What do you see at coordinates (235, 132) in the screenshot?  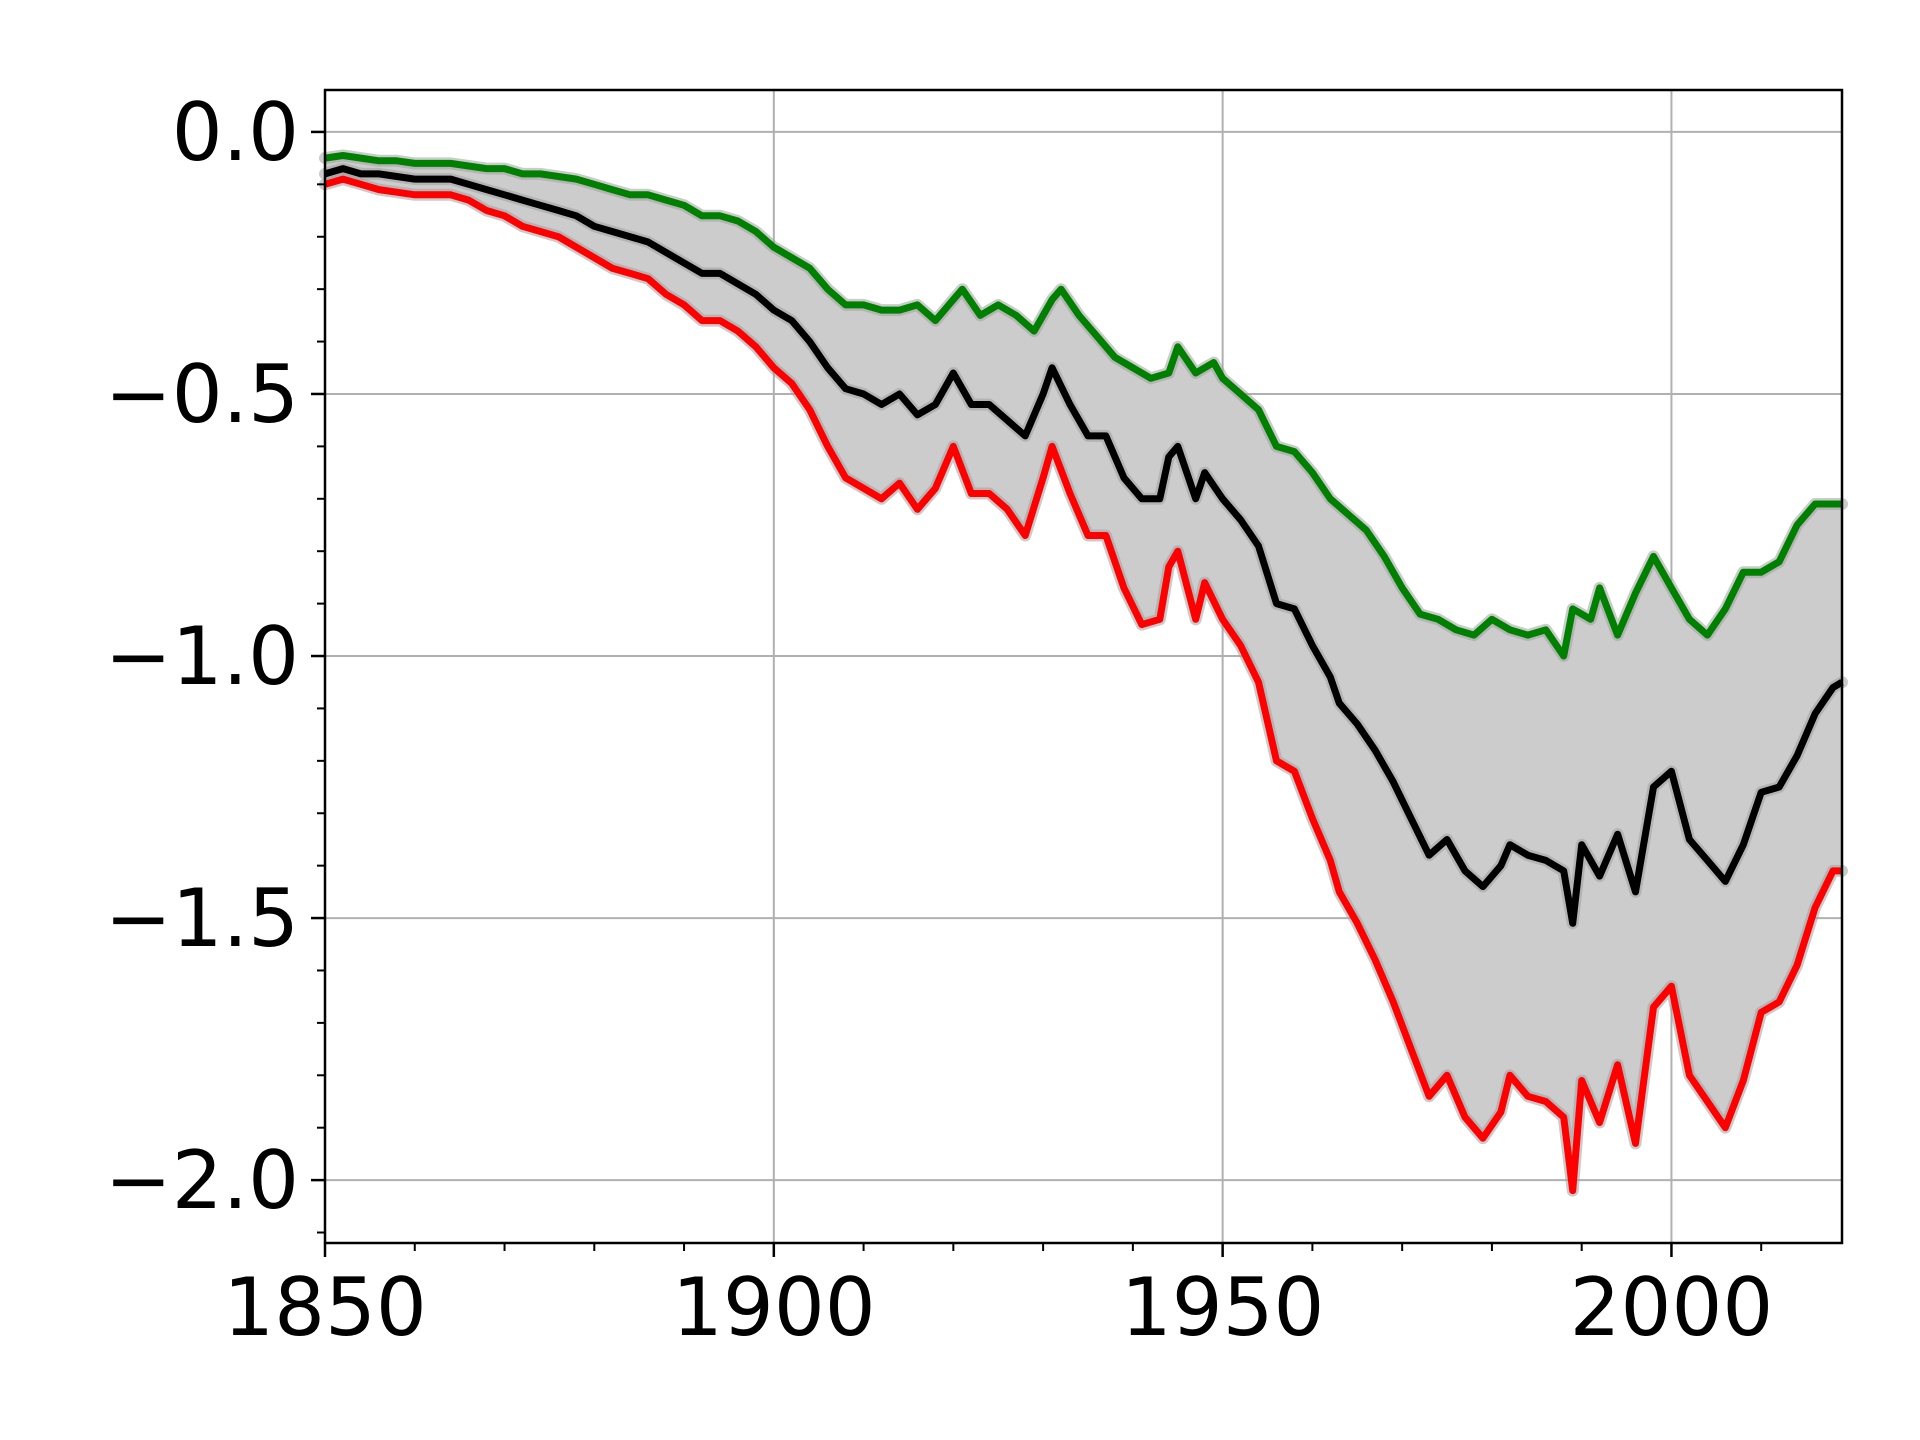 I see `y-tick-label: 0.0` at bounding box center [235, 132].